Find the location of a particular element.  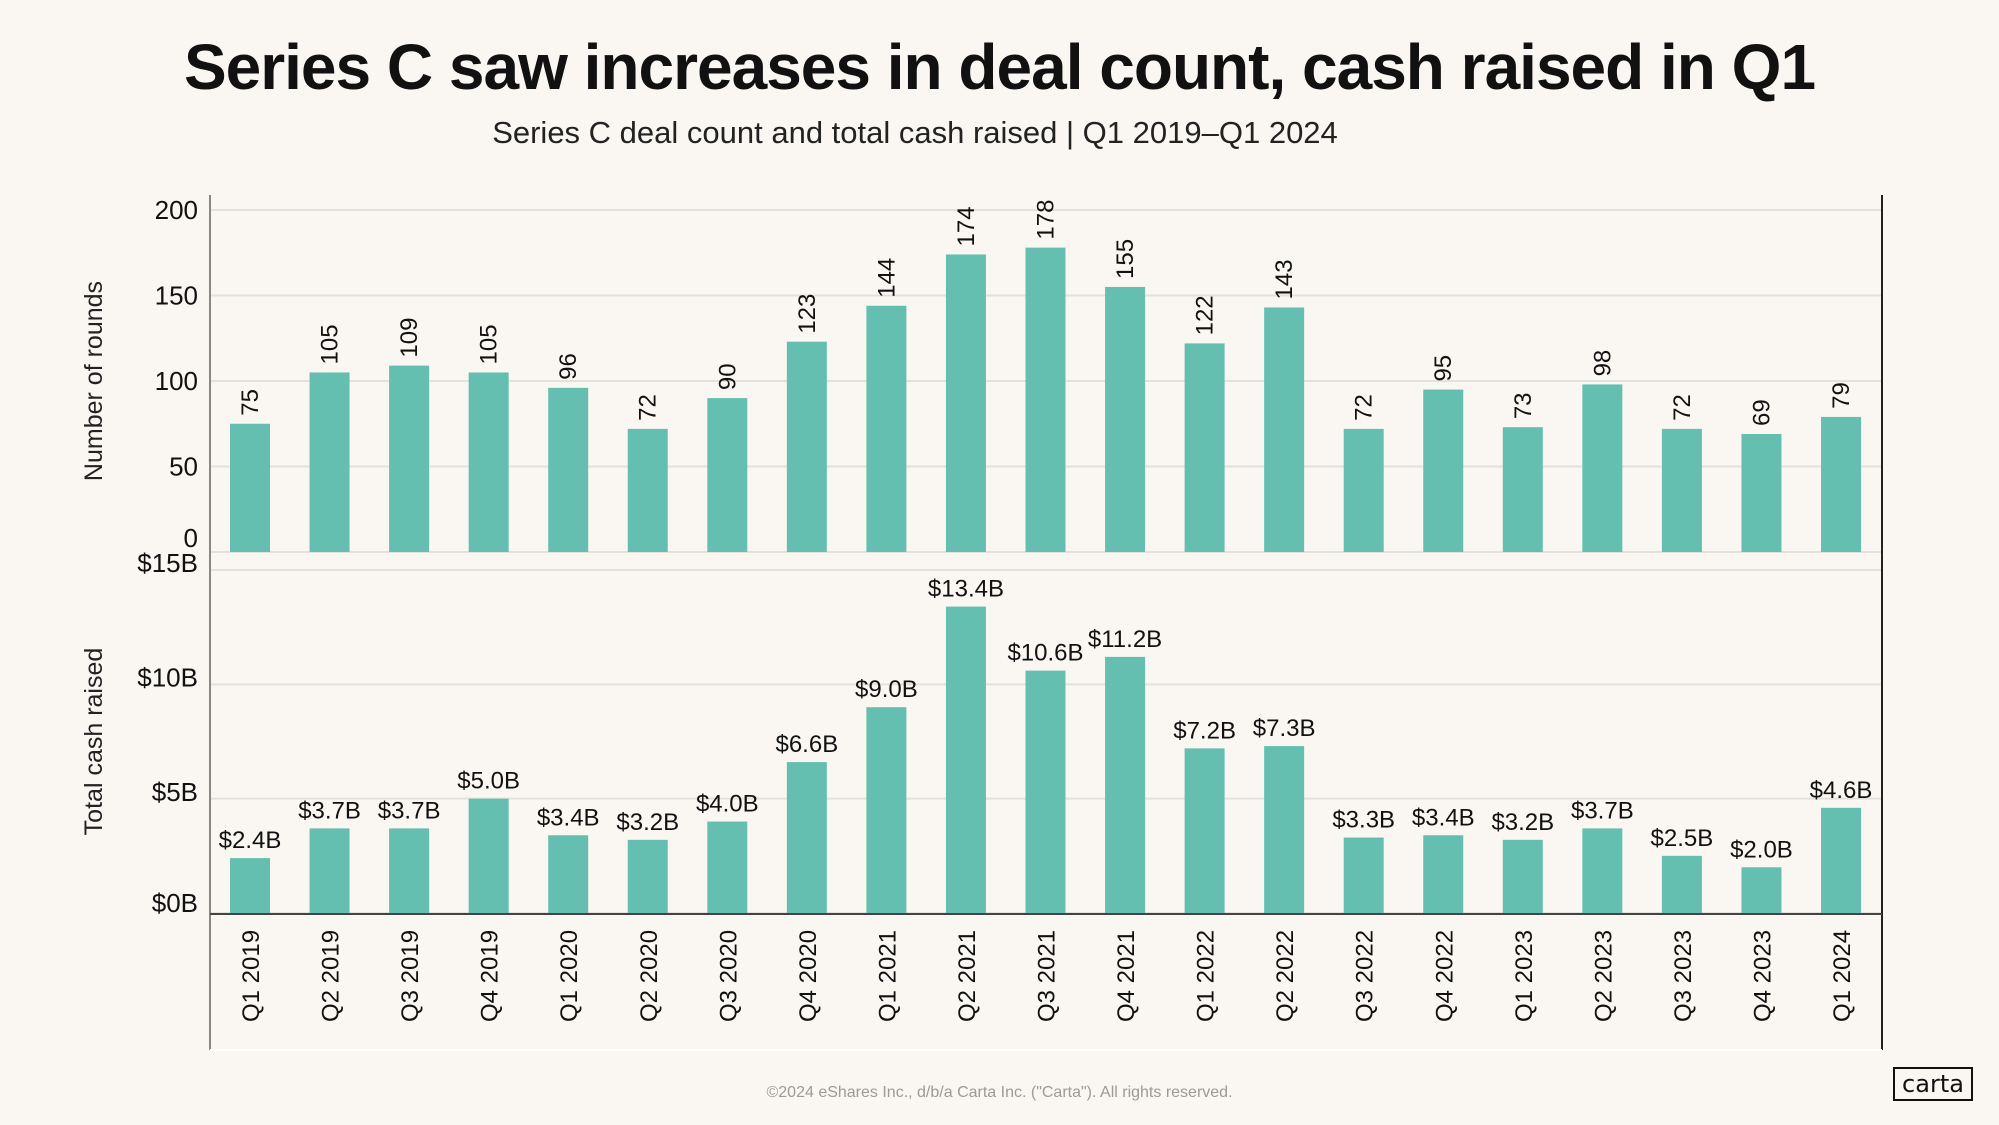

data-label: $7.3B is located at coordinates (1284, 728).